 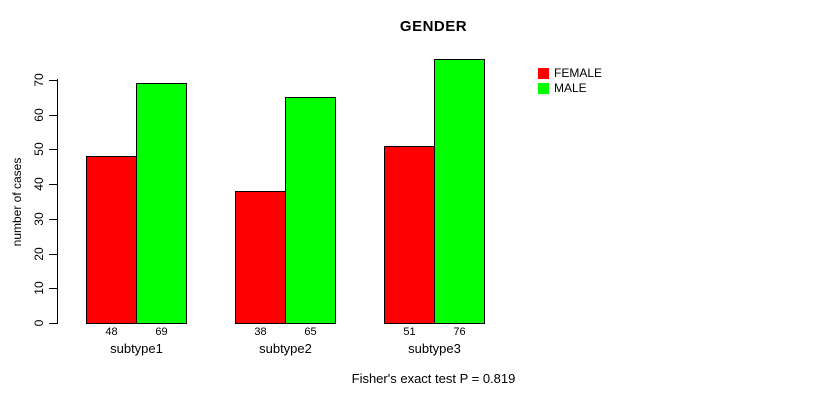 What do you see at coordinates (57, 201) in the screenshot?
I see `y-axis-line` at bounding box center [57, 201].